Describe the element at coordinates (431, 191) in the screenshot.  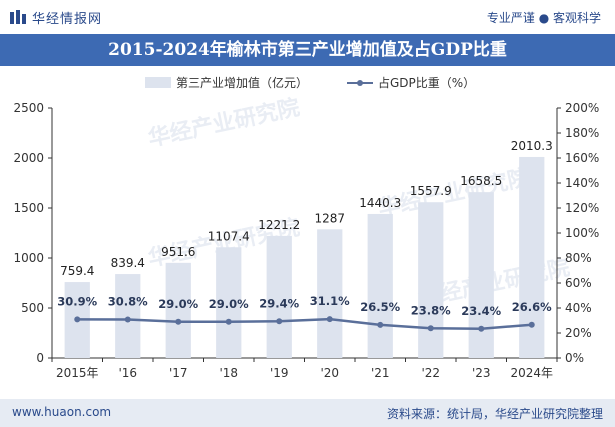
I see `bar-value-label: 1557.9` at that location.